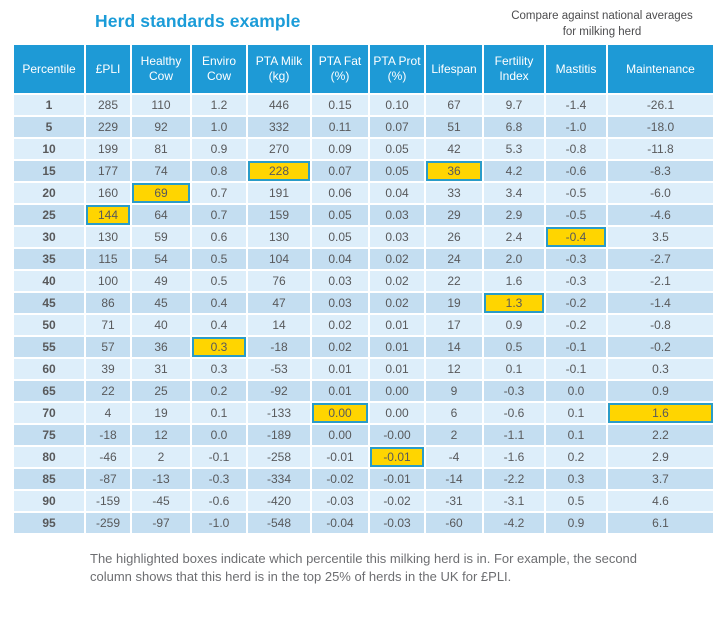 The height and width of the screenshot is (618, 727). I want to click on column-header-mastitis: Mastitis, so click(576, 69).